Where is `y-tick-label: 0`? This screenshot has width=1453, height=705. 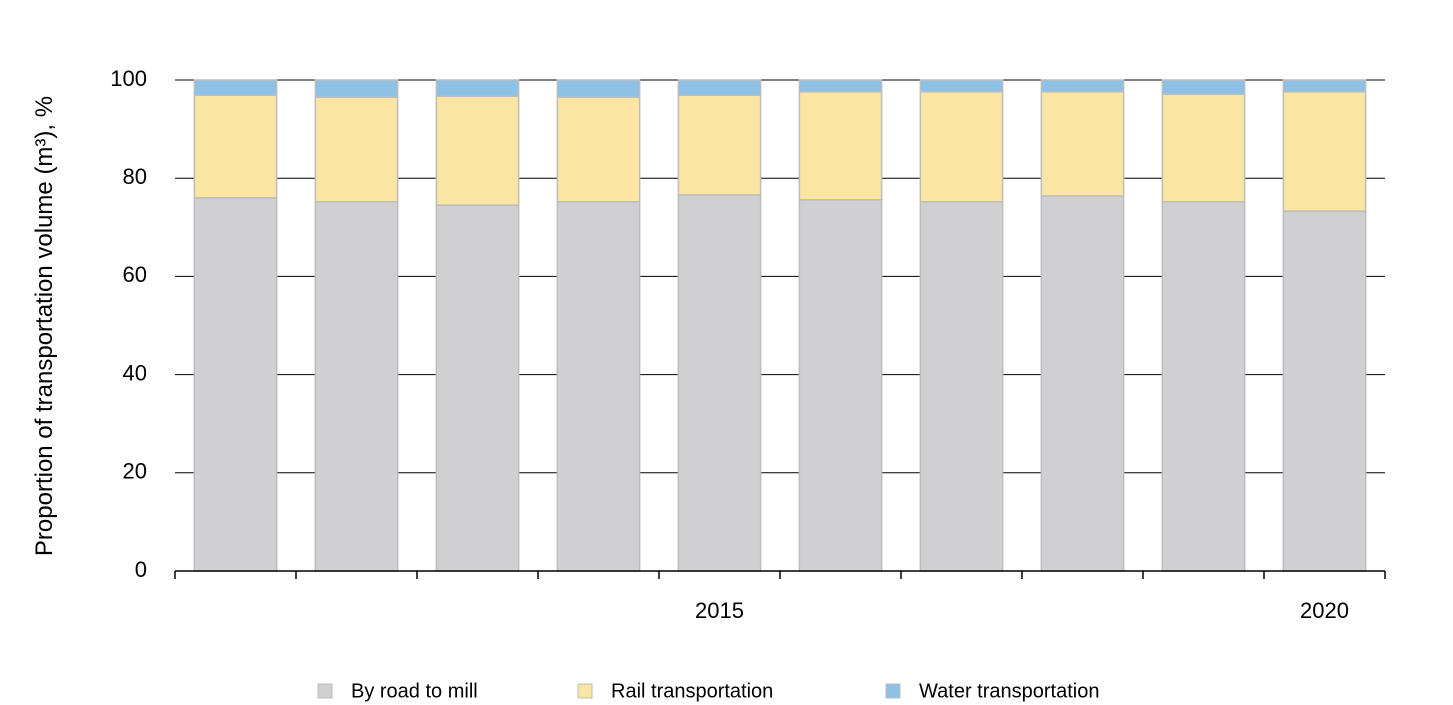 y-tick-label: 0 is located at coordinates (141, 569).